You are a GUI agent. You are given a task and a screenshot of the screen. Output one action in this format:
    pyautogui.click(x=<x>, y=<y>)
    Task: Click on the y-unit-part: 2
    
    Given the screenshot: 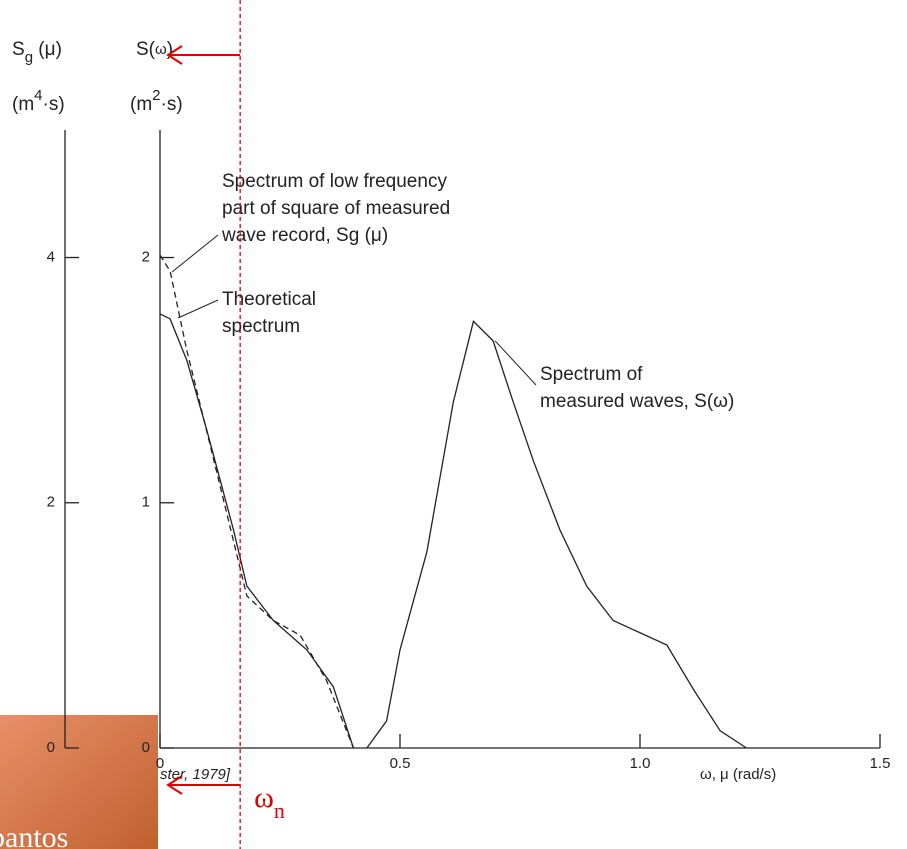 What is the action you would take?
    pyautogui.click(x=156, y=95)
    